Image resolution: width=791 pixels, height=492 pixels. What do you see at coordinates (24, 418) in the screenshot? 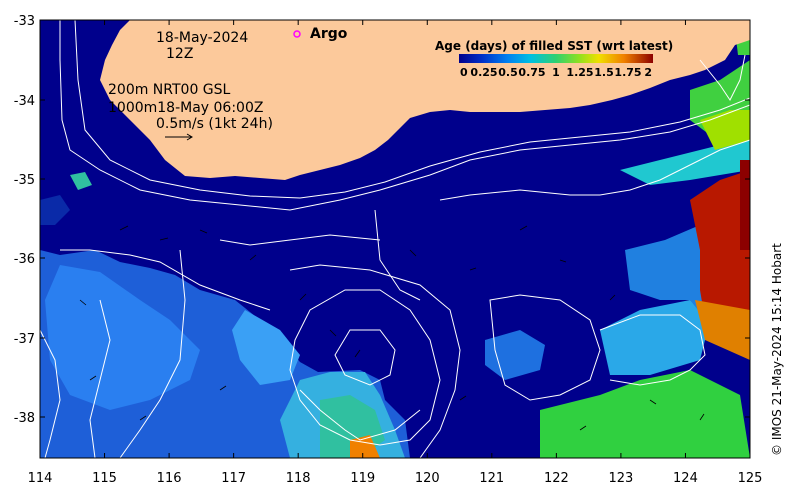
I see `lat-tick-label: -38` at bounding box center [24, 418].